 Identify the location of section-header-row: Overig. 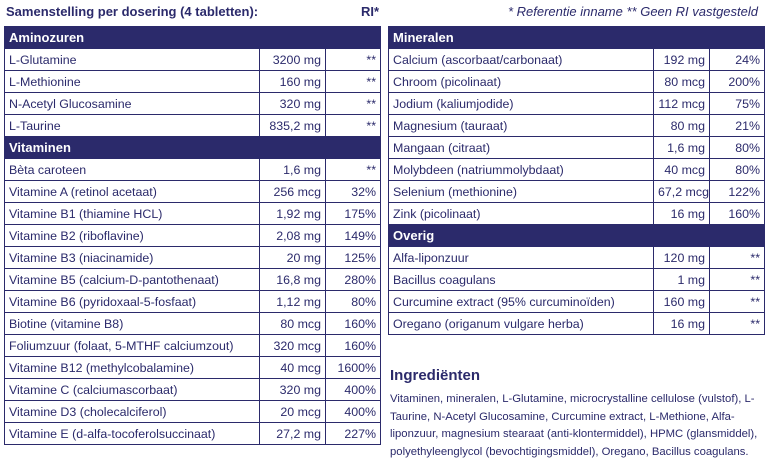
(576, 235).